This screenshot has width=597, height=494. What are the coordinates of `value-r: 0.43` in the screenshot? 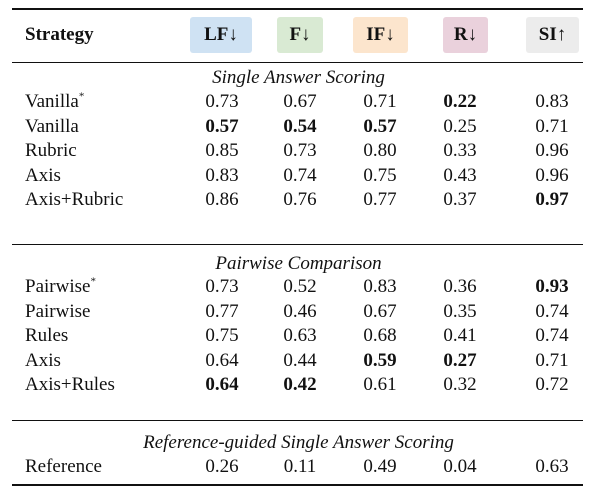 It's located at (460, 175).